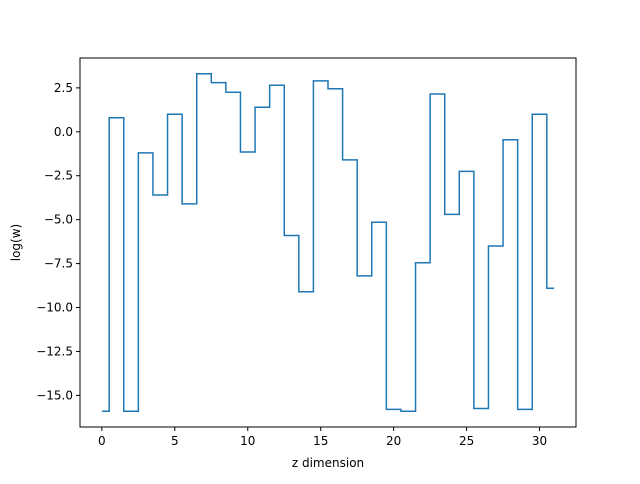 The width and height of the screenshot is (640, 484). I want to click on y-tick-label: −5.0, so click(58, 220).